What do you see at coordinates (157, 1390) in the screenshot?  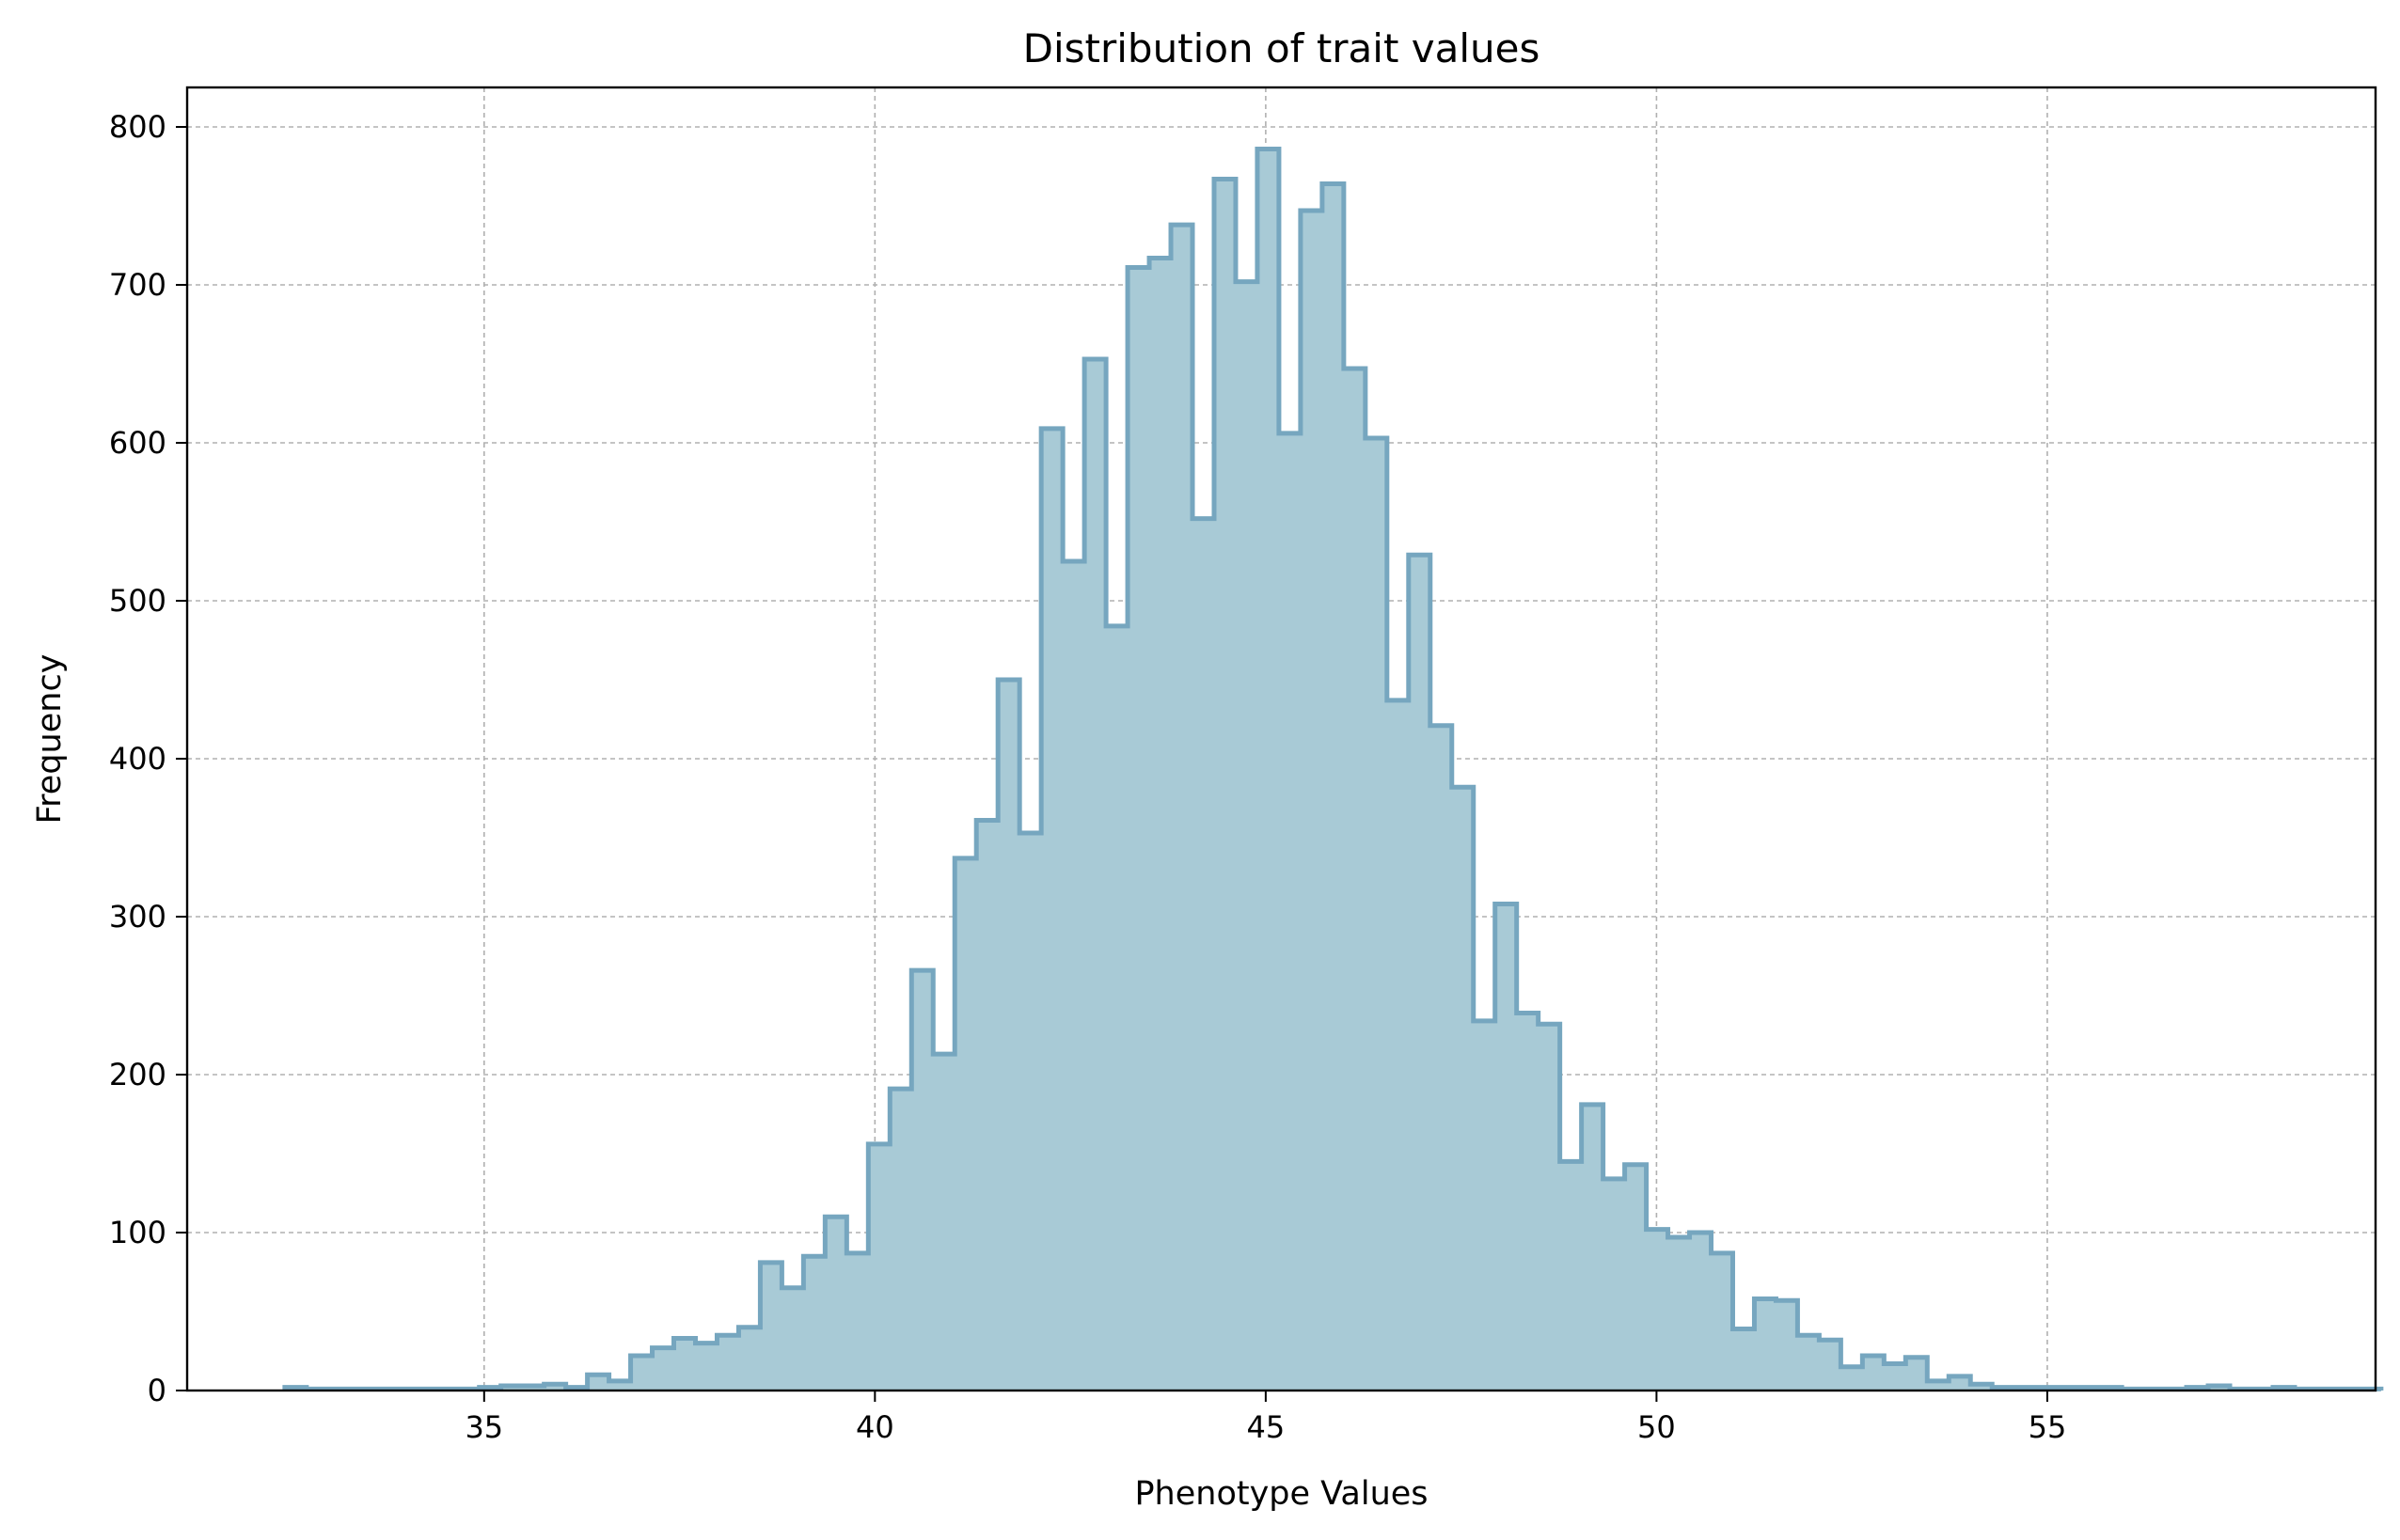 I see `y-tick-label: 0` at bounding box center [157, 1390].